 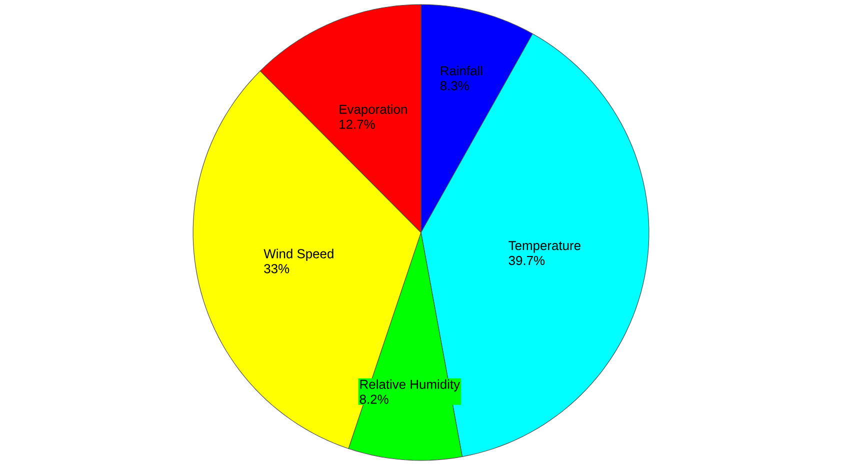 I want to click on slice-label: Wind Speed, so click(x=299, y=254).